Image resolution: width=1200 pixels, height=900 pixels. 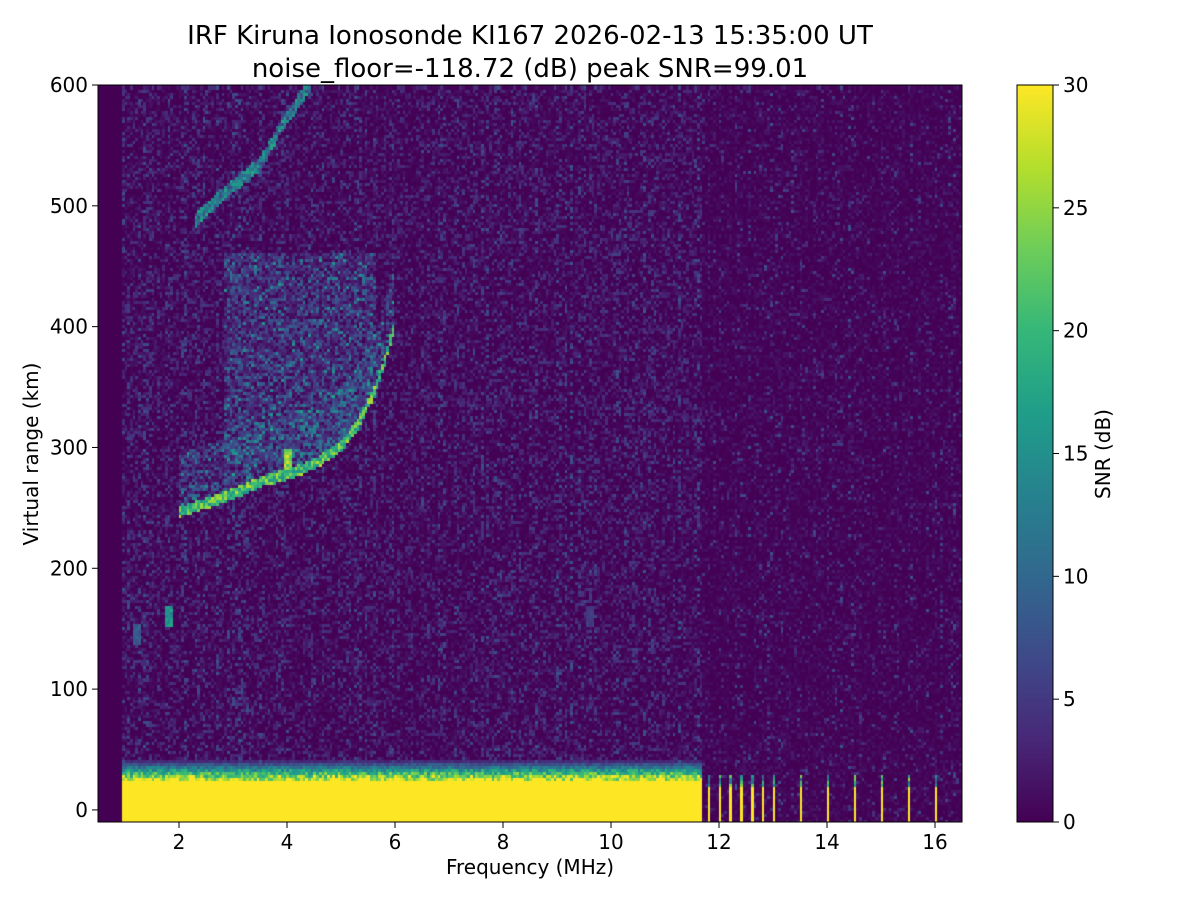 What do you see at coordinates (1103, 454) in the screenshot?
I see `colorbar-label: SNR (dB)` at bounding box center [1103, 454].